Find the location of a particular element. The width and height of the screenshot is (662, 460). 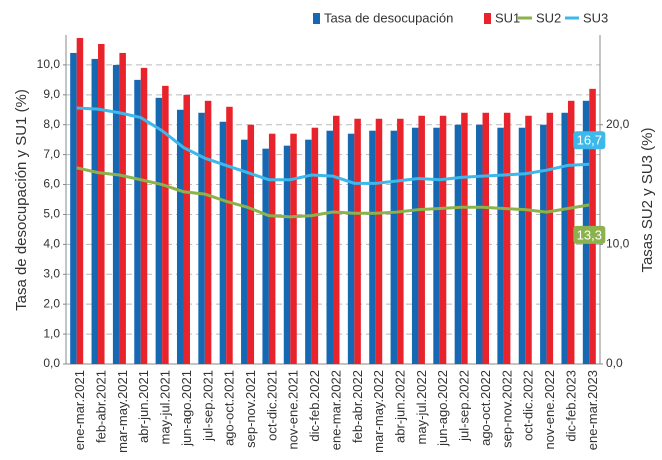

y-tick-label: 6,0 is located at coordinates (51, 184).